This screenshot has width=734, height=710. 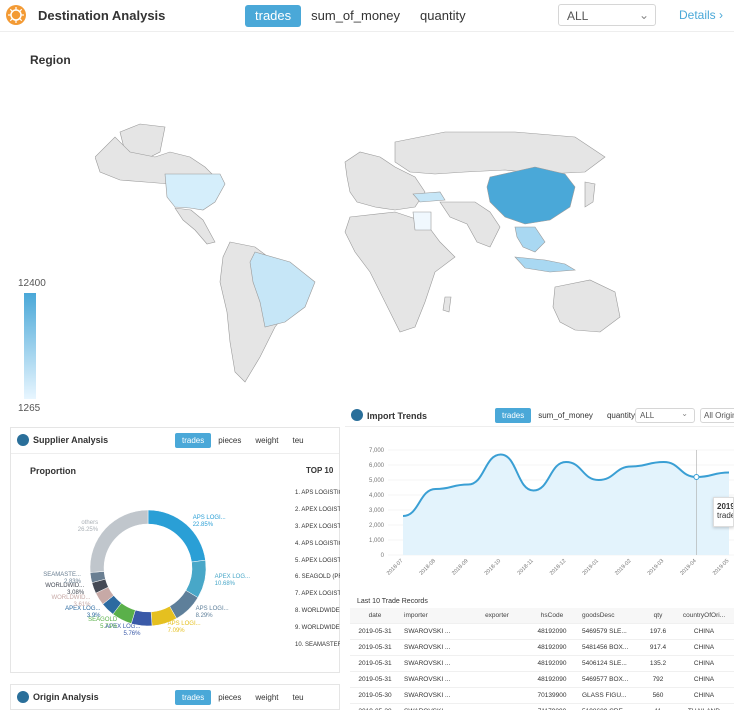 What do you see at coordinates (317, 628) in the screenshot?
I see `top10-item: 9. WORLDWIDE` at bounding box center [317, 628].